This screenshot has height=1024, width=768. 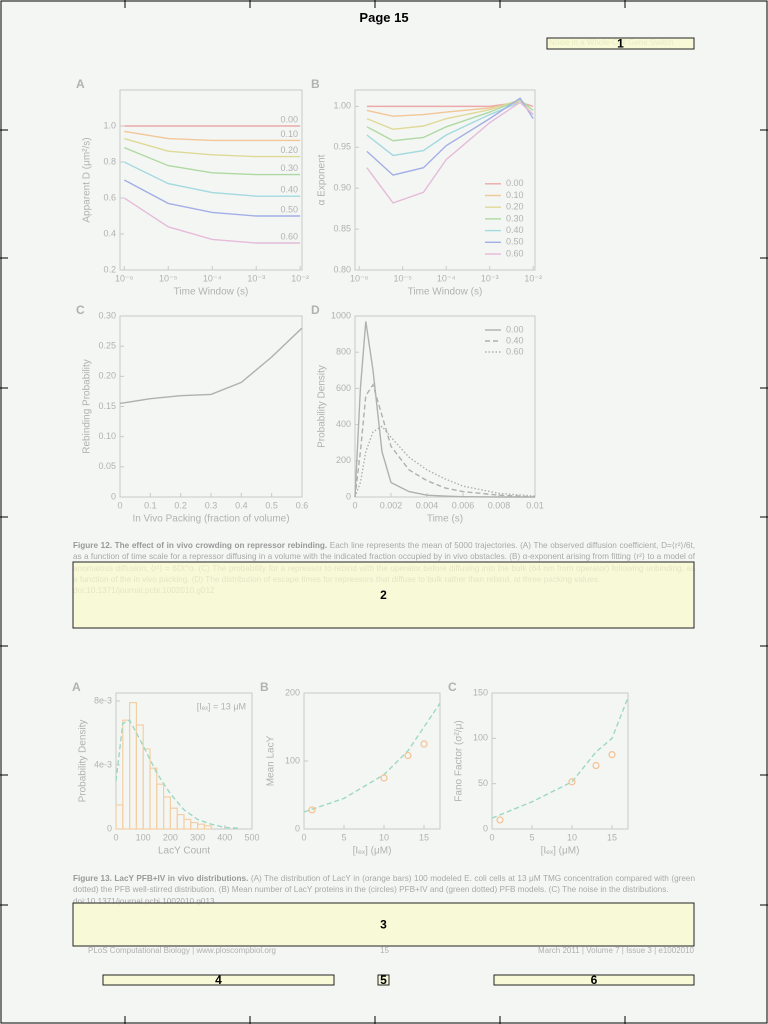 I want to click on y-tick-label: 0.25, so click(x=107, y=346).